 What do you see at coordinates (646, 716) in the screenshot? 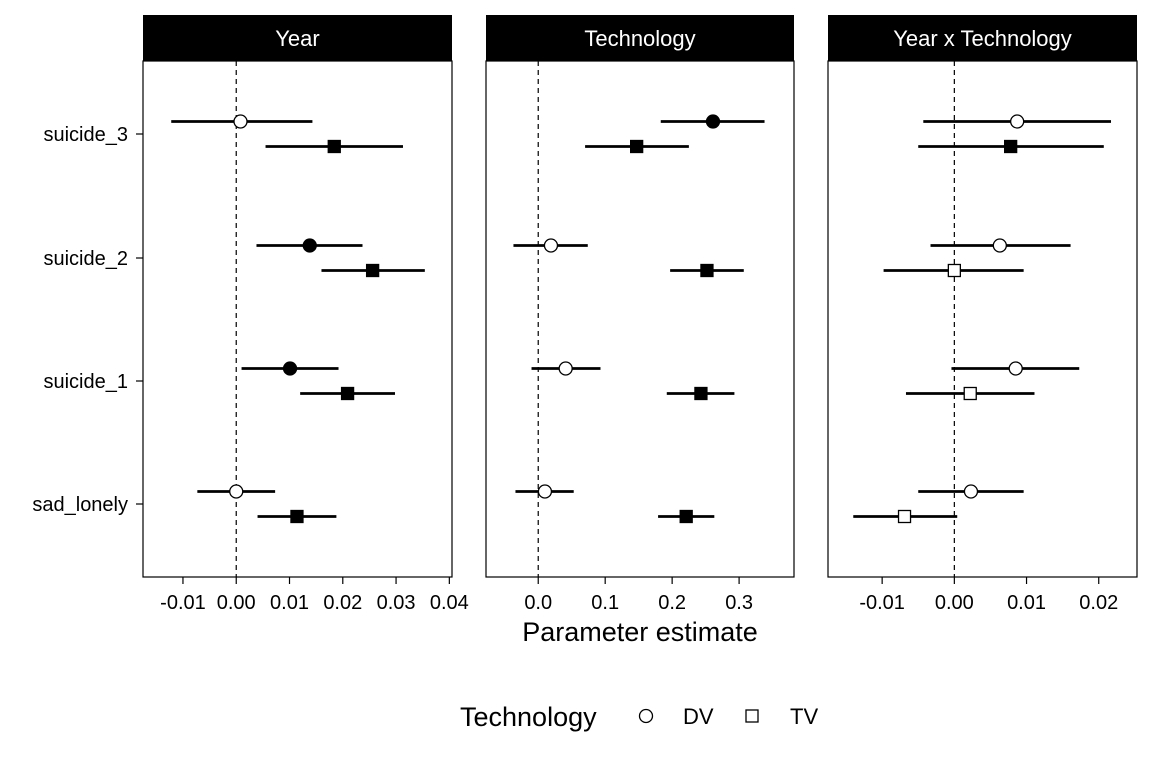
I see `legend-key-circle` at bounding box center [646, 716].